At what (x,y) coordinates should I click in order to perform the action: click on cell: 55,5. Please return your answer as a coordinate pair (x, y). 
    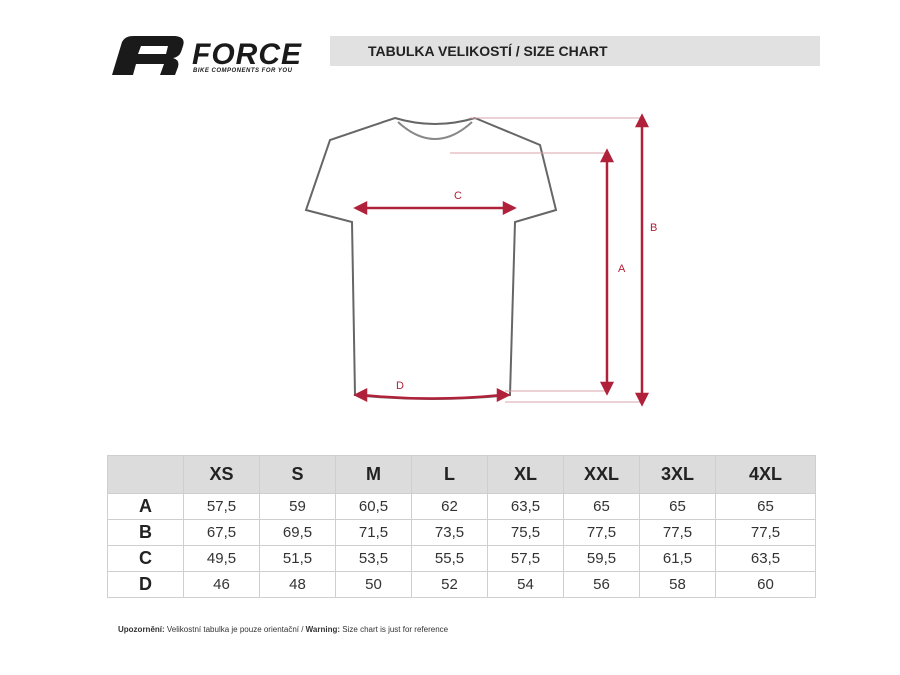
    Looking at the image, I should click on (449, 558).